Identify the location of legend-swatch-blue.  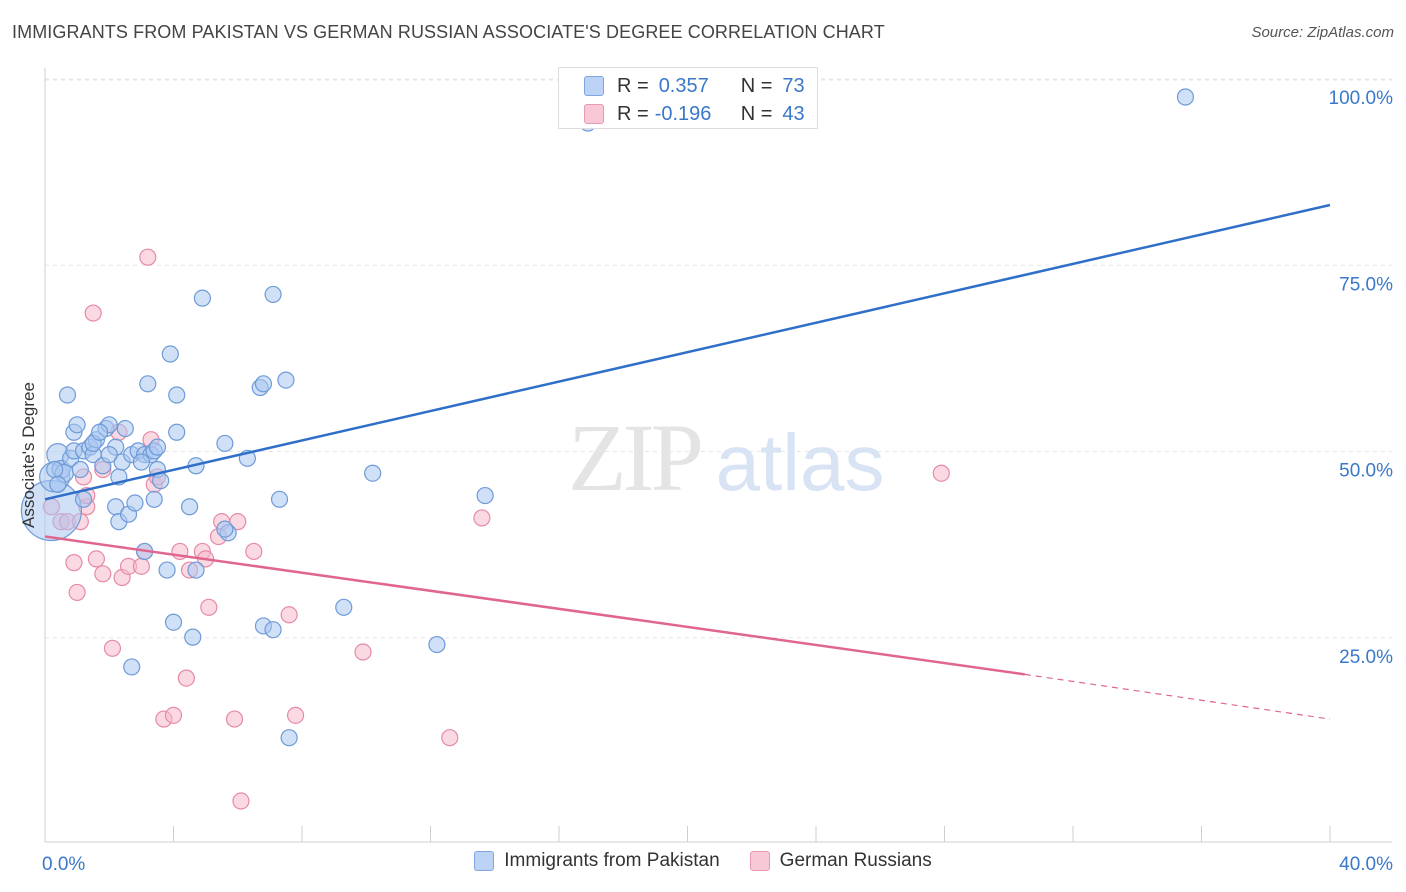
(484, 861).